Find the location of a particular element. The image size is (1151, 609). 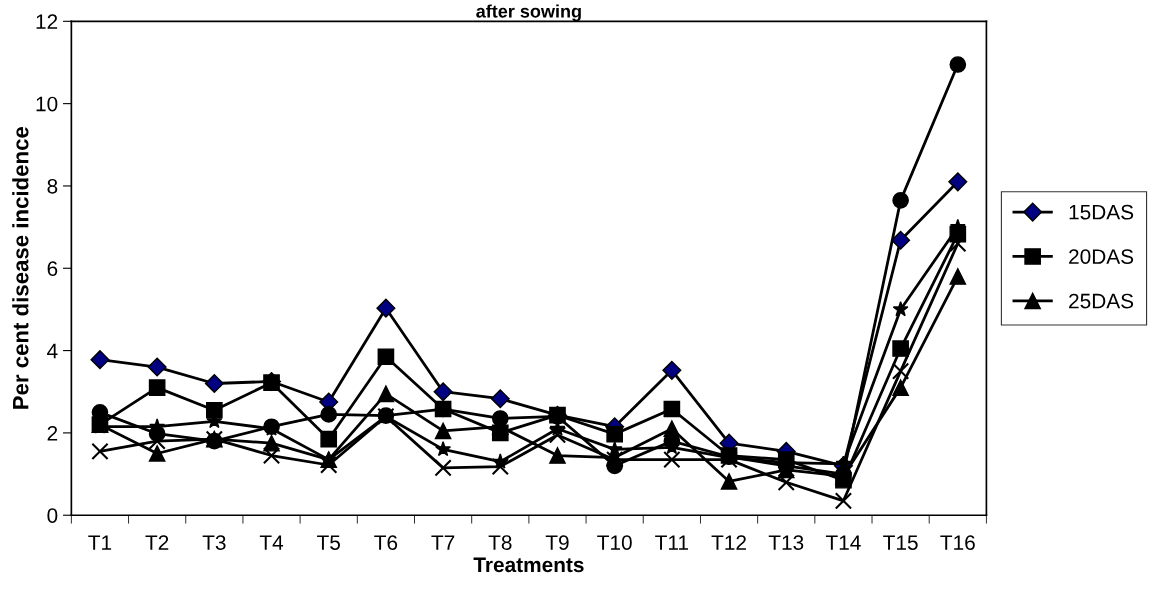

x-tick-label: T2 is located at coordinates (157, 542).